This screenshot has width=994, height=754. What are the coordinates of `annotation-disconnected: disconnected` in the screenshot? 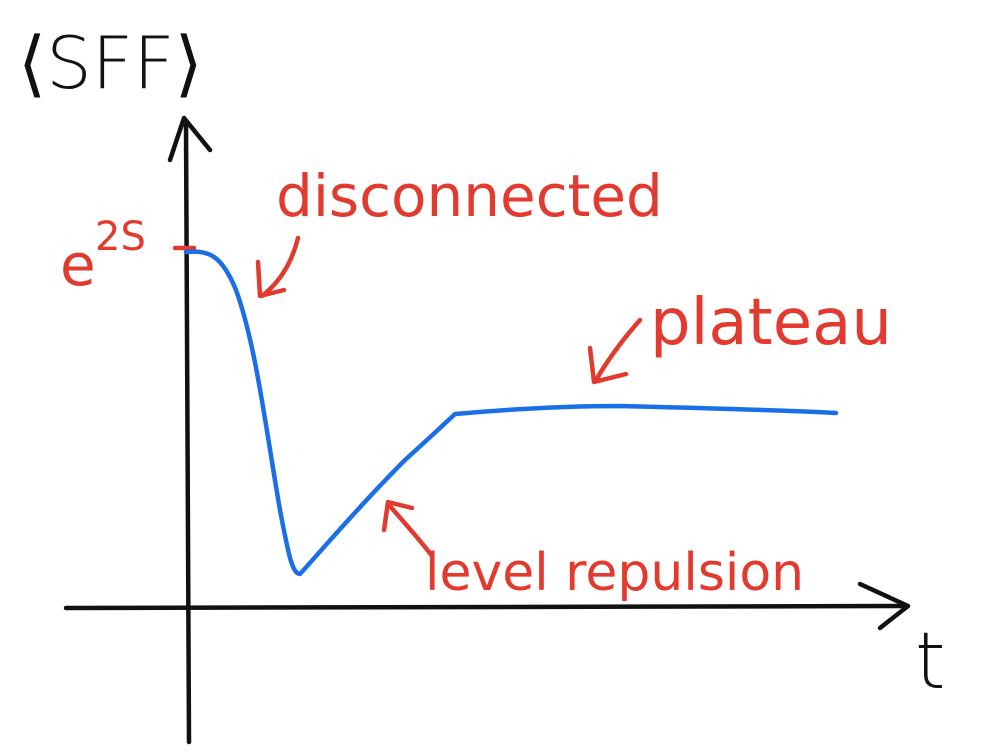 It's located at (469, 196).